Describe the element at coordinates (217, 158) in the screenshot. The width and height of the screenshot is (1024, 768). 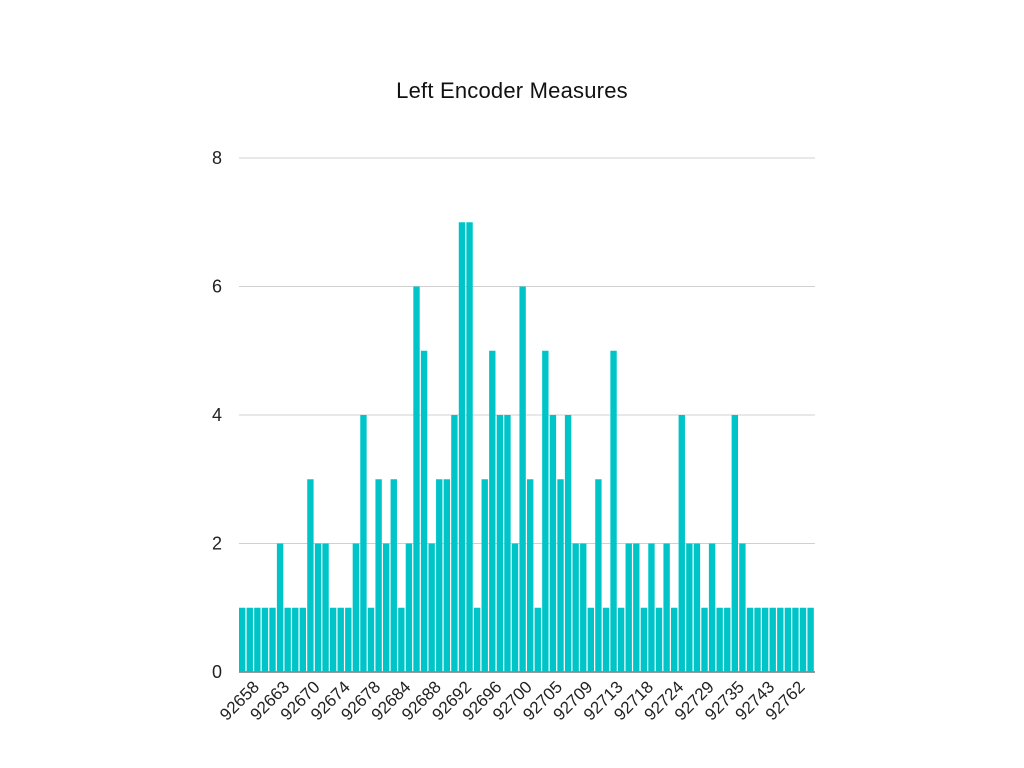
I see `y-tick-label: 8` at that location.